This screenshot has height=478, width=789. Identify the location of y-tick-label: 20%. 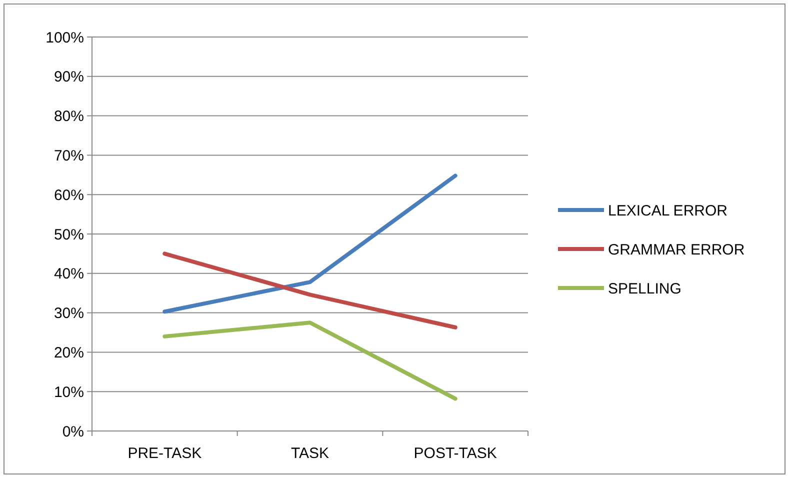
(69, 353).